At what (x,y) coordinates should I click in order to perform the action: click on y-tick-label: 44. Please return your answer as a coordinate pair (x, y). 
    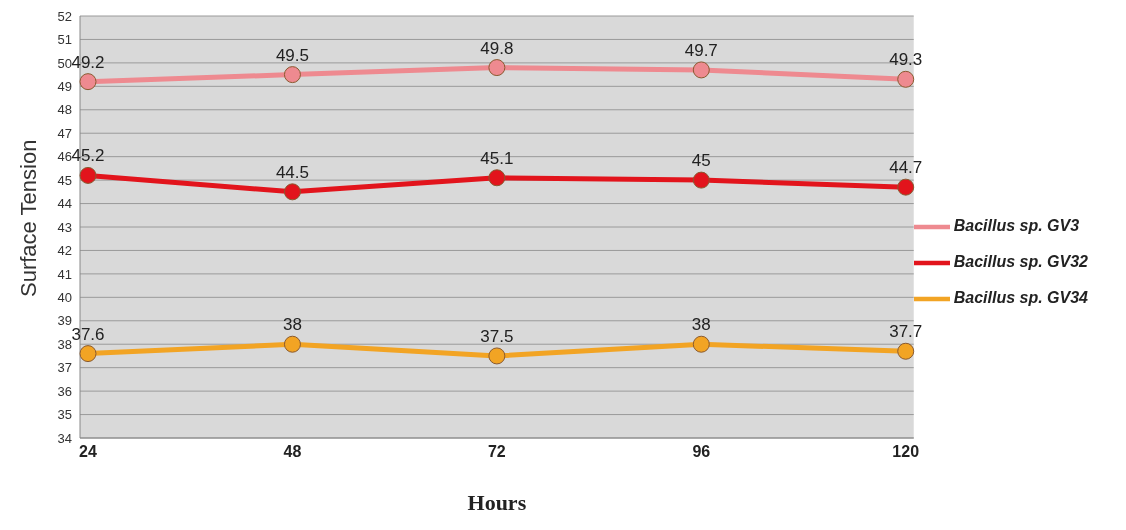
    Looking at the image, I should click on (64, 204).